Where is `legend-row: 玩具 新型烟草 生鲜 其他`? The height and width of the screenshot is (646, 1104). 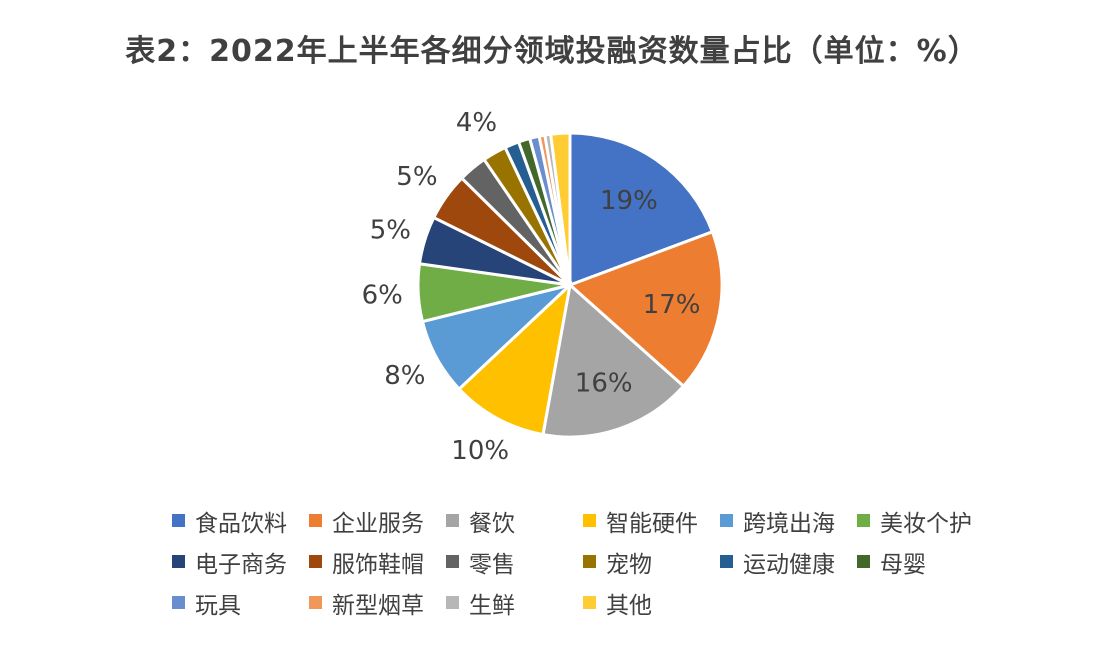 legend-row: 玩具 新型烟草 生鲜 其他 is located at coordinates (622, 602).